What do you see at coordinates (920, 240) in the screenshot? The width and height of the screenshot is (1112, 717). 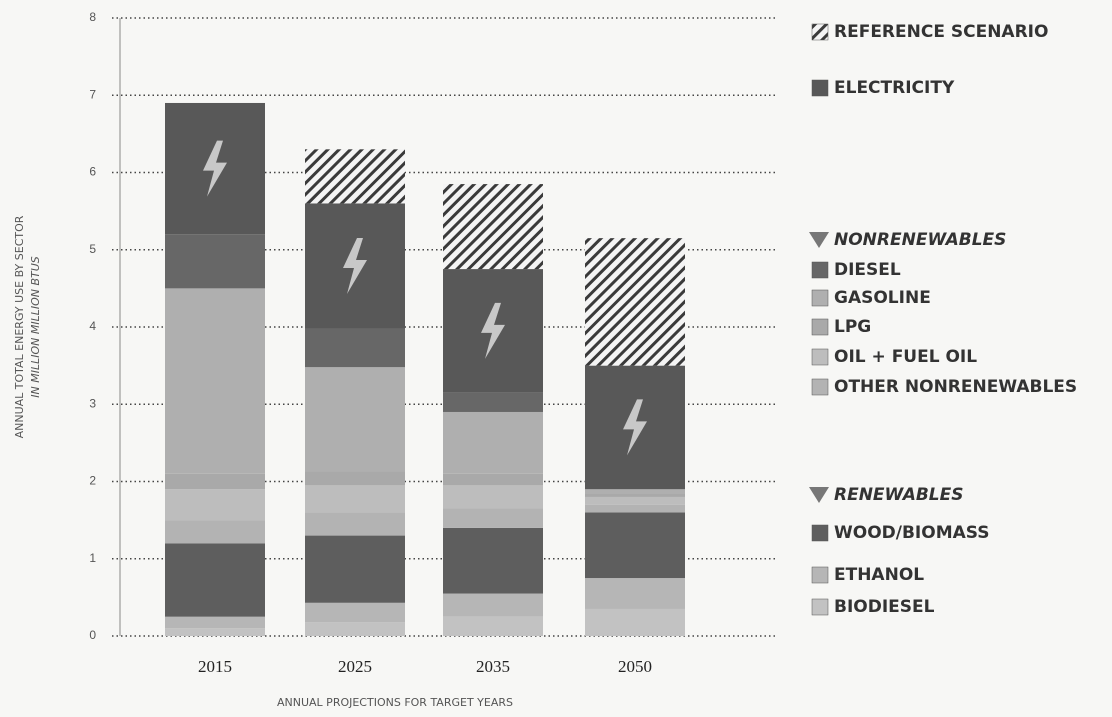 I see `legend-group-label: NONRENEWABLES` at bounding box center [920, 240].